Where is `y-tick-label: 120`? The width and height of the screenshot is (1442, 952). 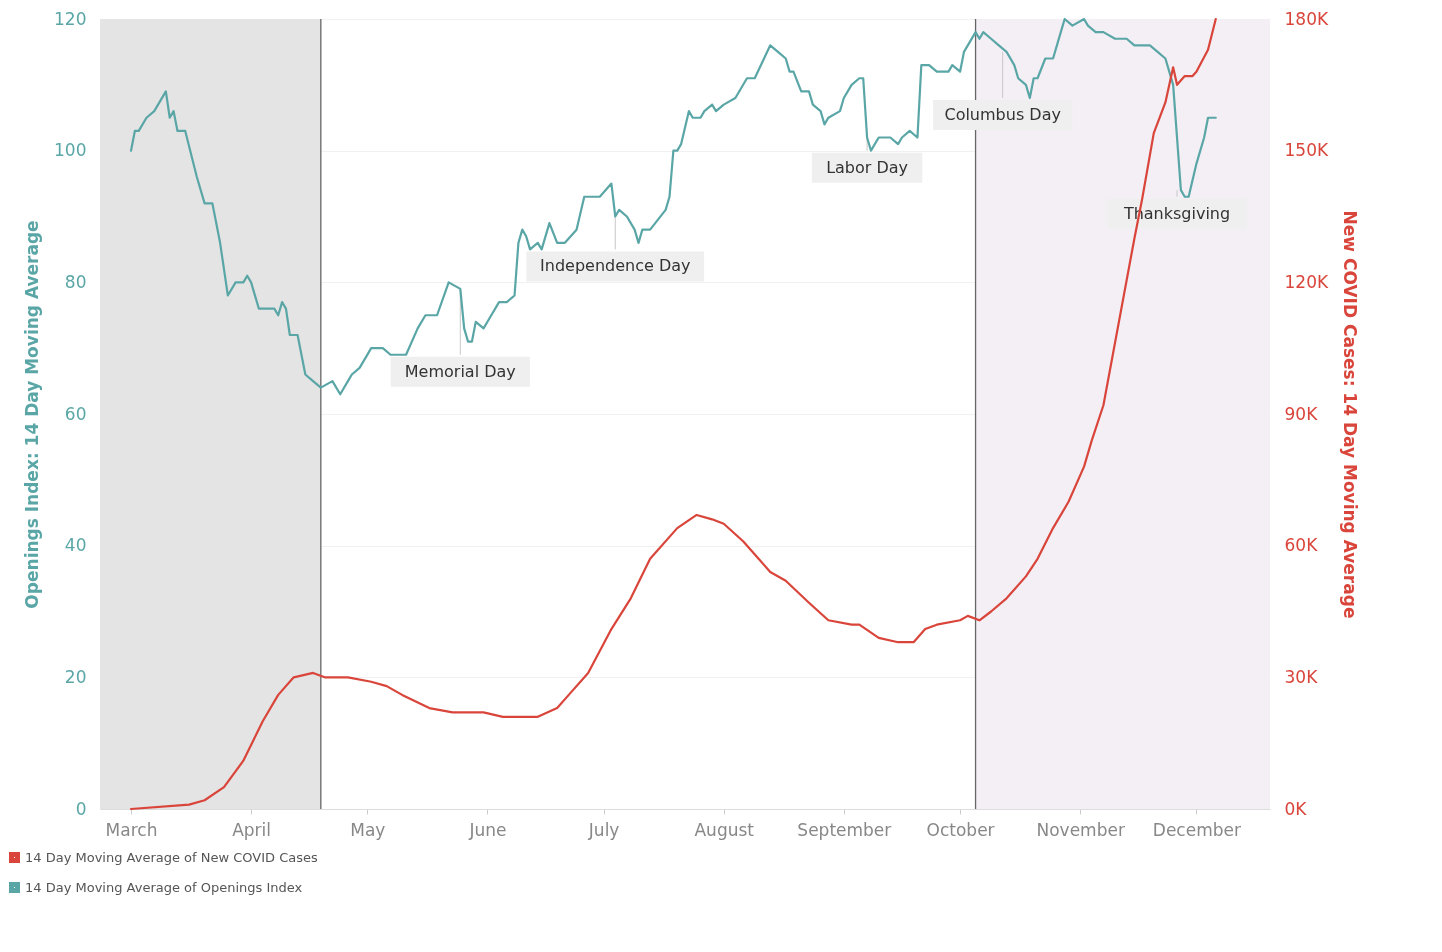 y-tick-label: 120 is located at coordinates (70, 18).